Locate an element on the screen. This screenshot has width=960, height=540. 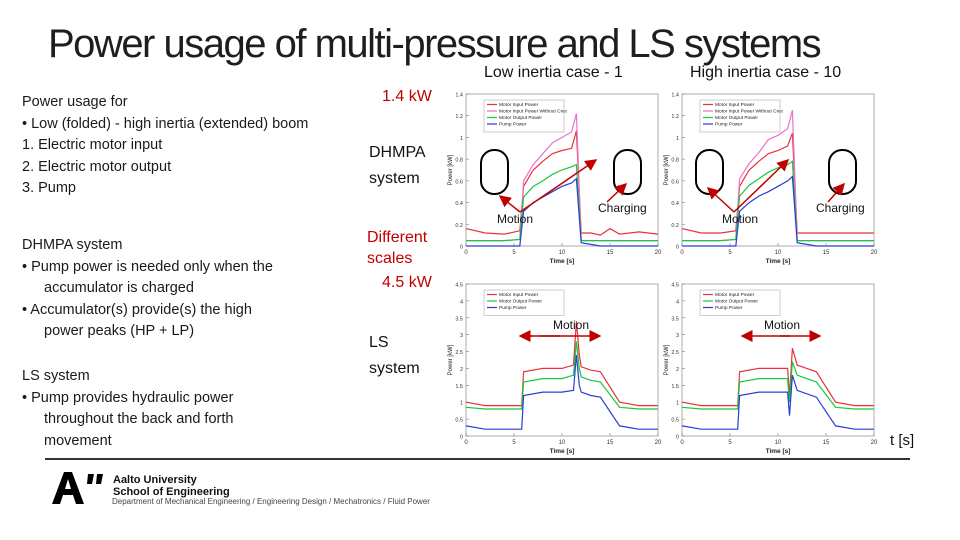
different-label: Different is located at coordinates (397, 237).